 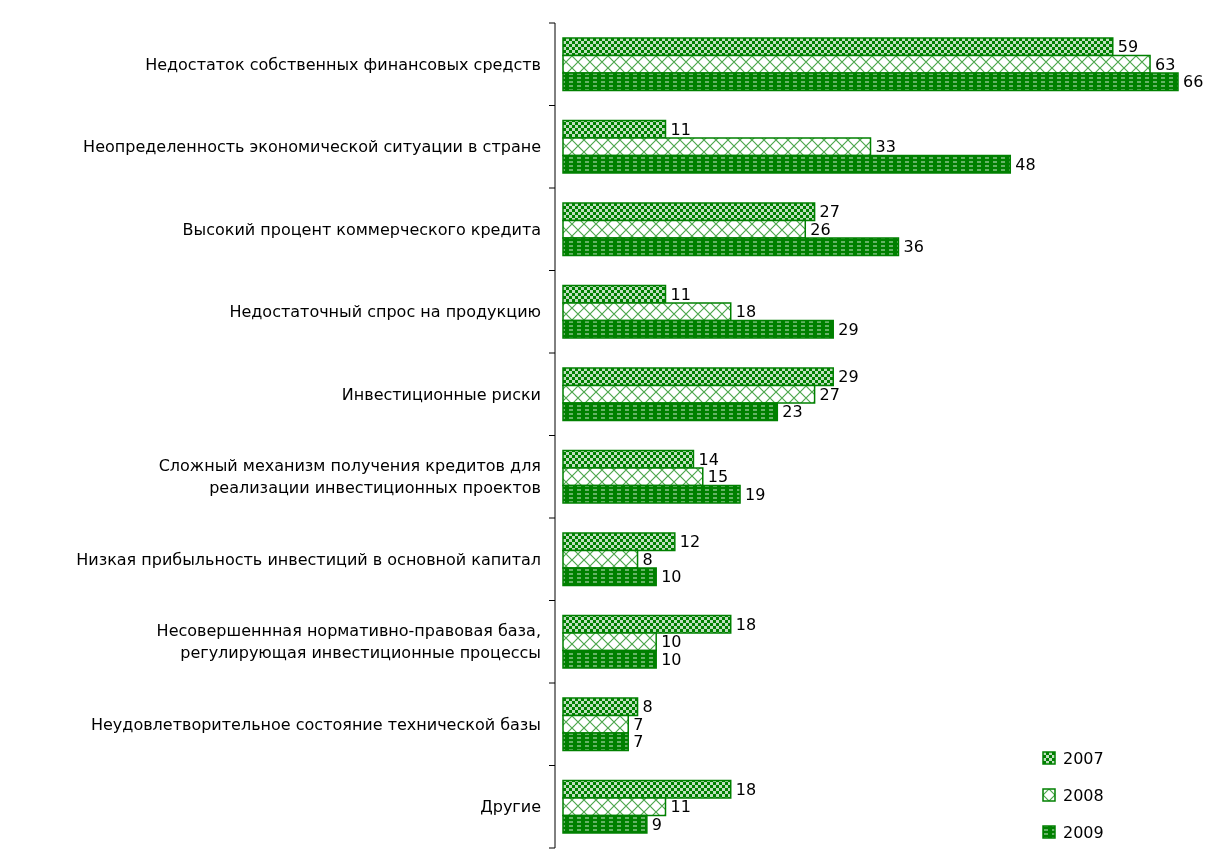 I want to click on data-label: 36, so click(x=913, y=247).